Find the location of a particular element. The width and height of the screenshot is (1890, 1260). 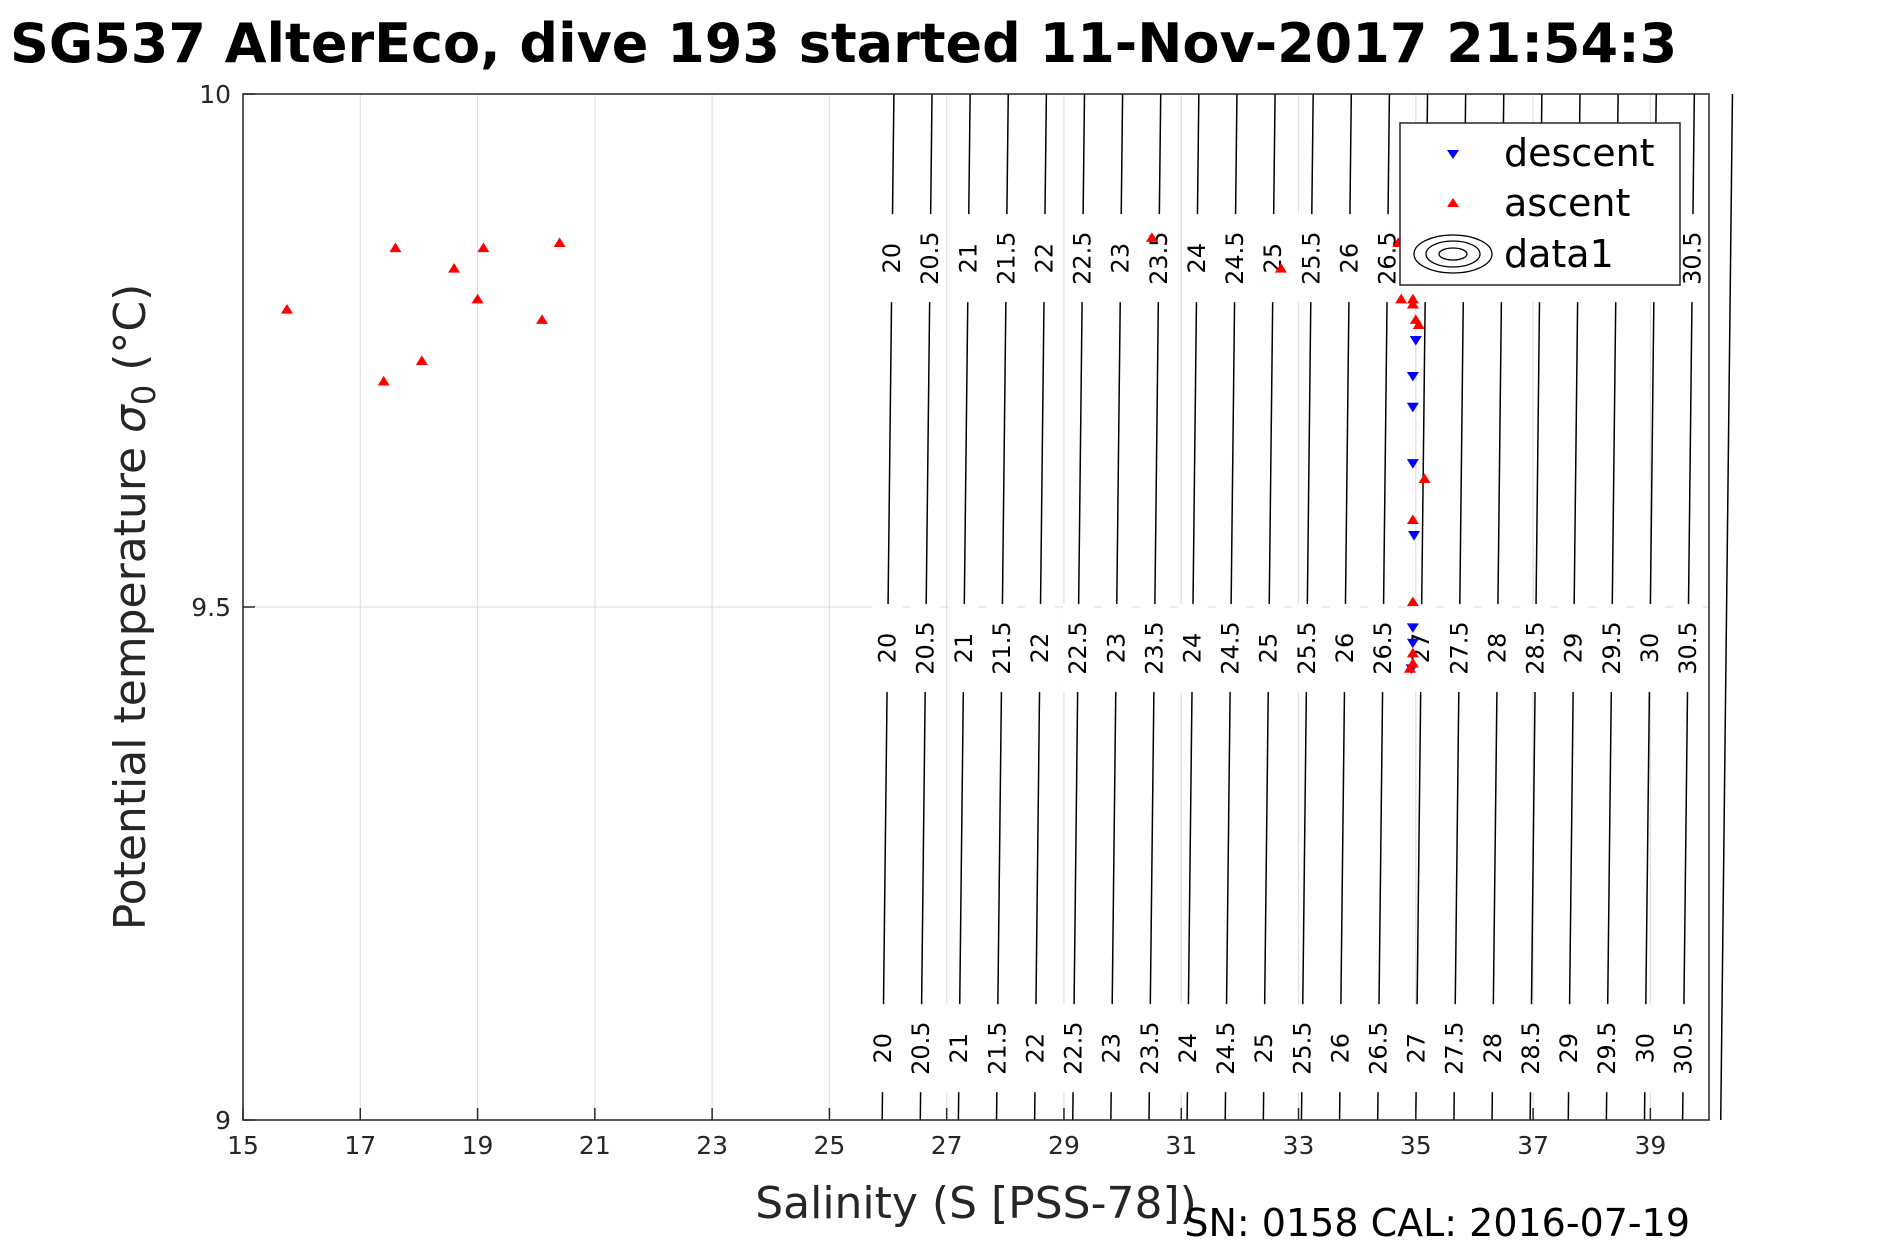

contour-label: 30.5 is located at coordinates (1688, 647).